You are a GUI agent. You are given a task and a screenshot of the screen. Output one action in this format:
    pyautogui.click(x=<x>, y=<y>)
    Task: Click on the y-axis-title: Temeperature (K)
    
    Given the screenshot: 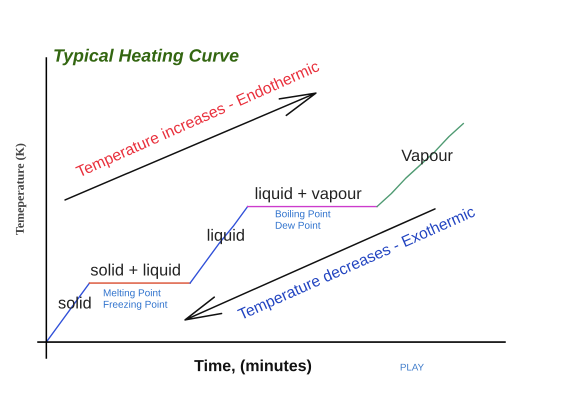 What is the action you would take?
    pyautogui.click(x=20, y=189)
    